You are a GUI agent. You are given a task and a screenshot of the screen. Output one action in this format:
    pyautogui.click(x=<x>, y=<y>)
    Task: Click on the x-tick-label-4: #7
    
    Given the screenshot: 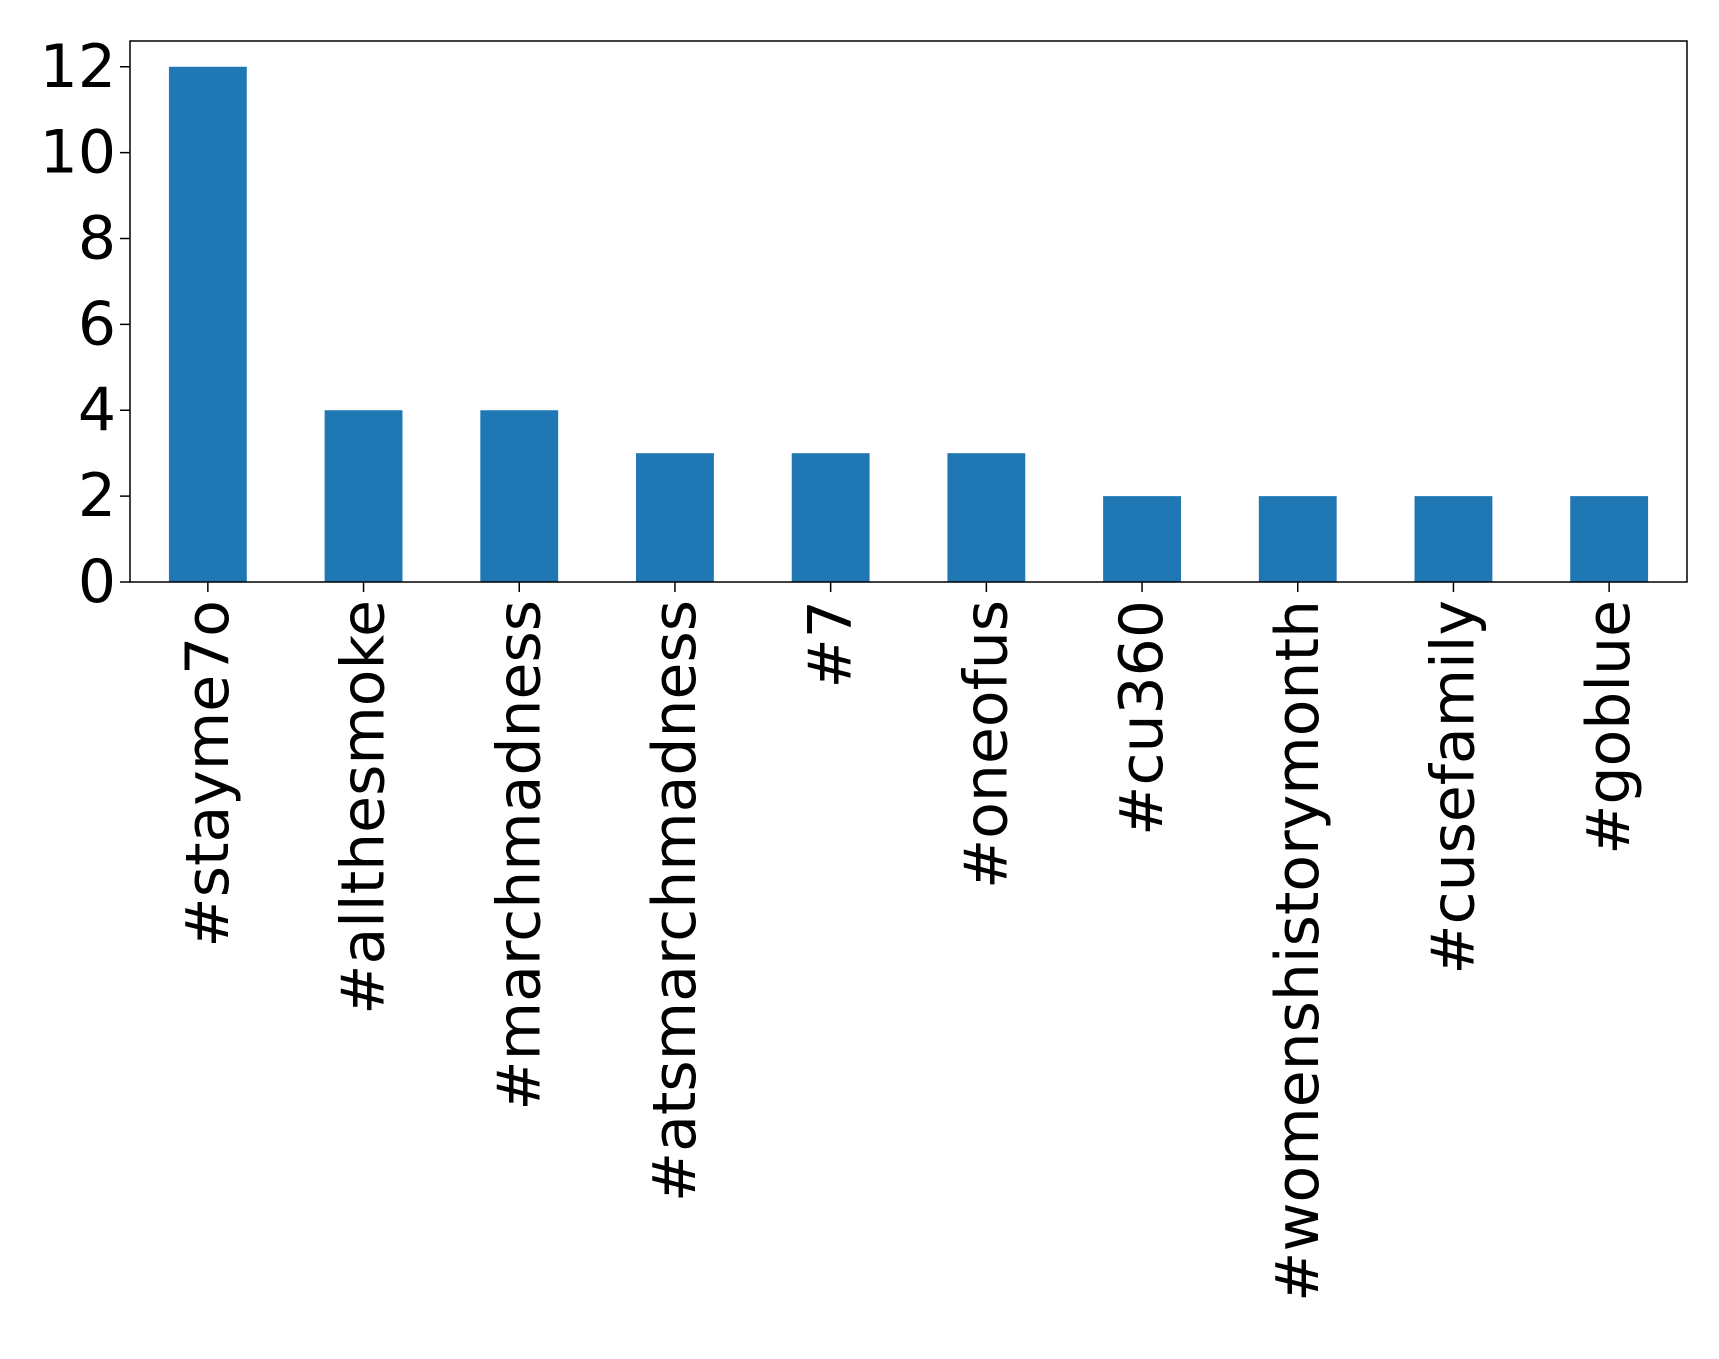 What is the action you would take?
    pyautogui.click(x=831, y=644)
    